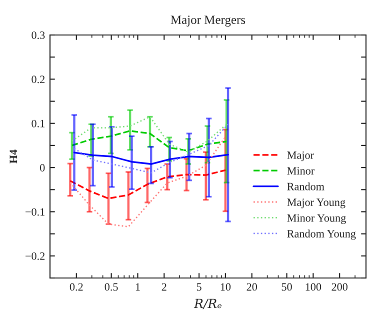  What do you see at coordinates (164, 287) in the screenshot?
I see `x-tick-label: 2` at bounding box center [164, 287].